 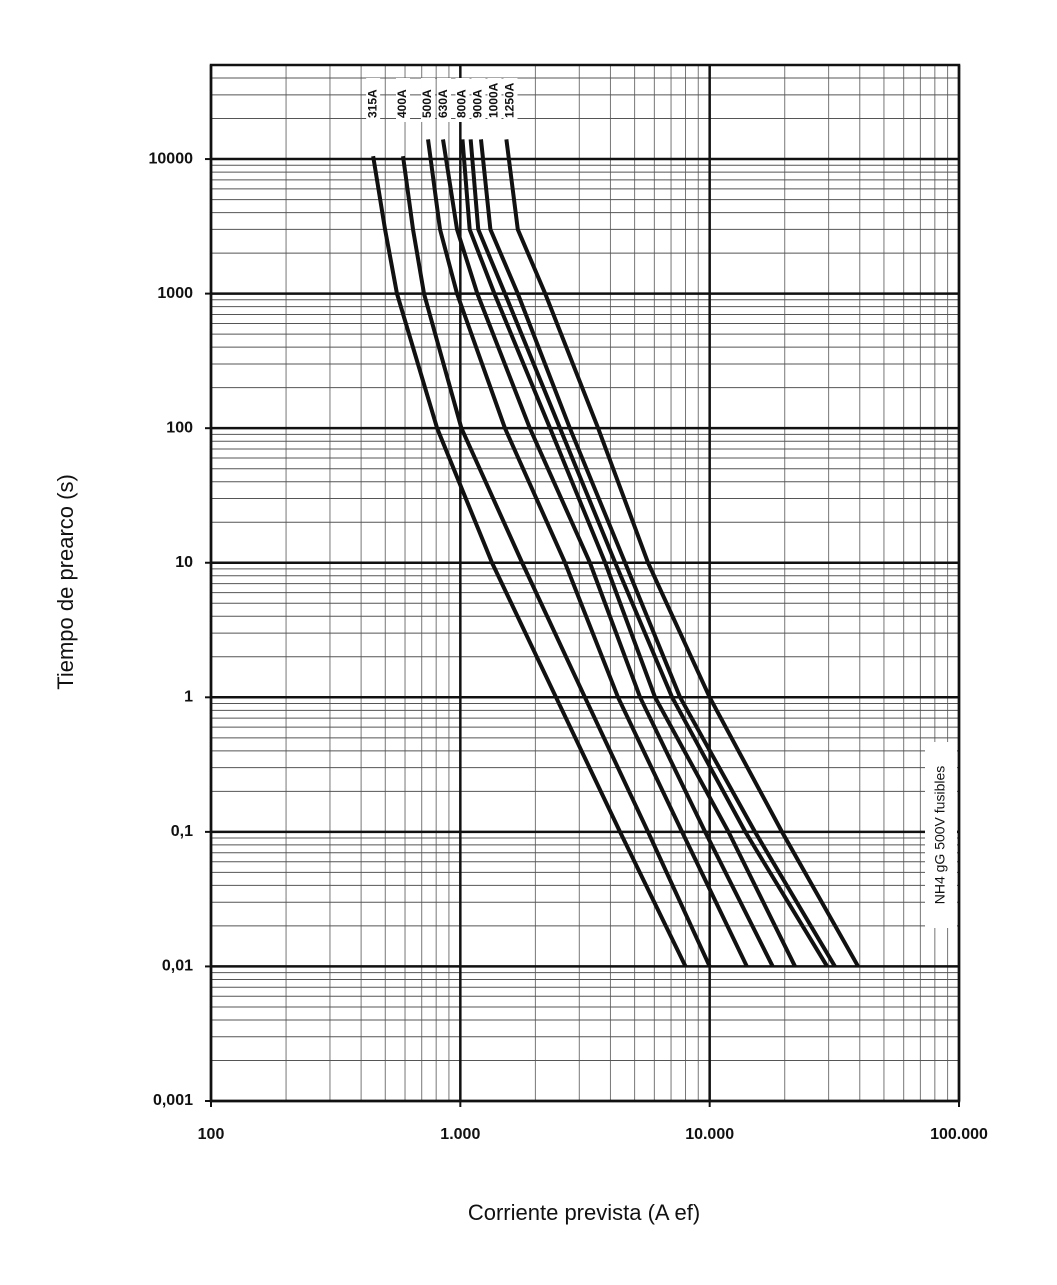 What do you see at coordinates (173, 1100) in the screenshot?
I see `y-tick-label: 0,001` at bounding box center [173, 1100].